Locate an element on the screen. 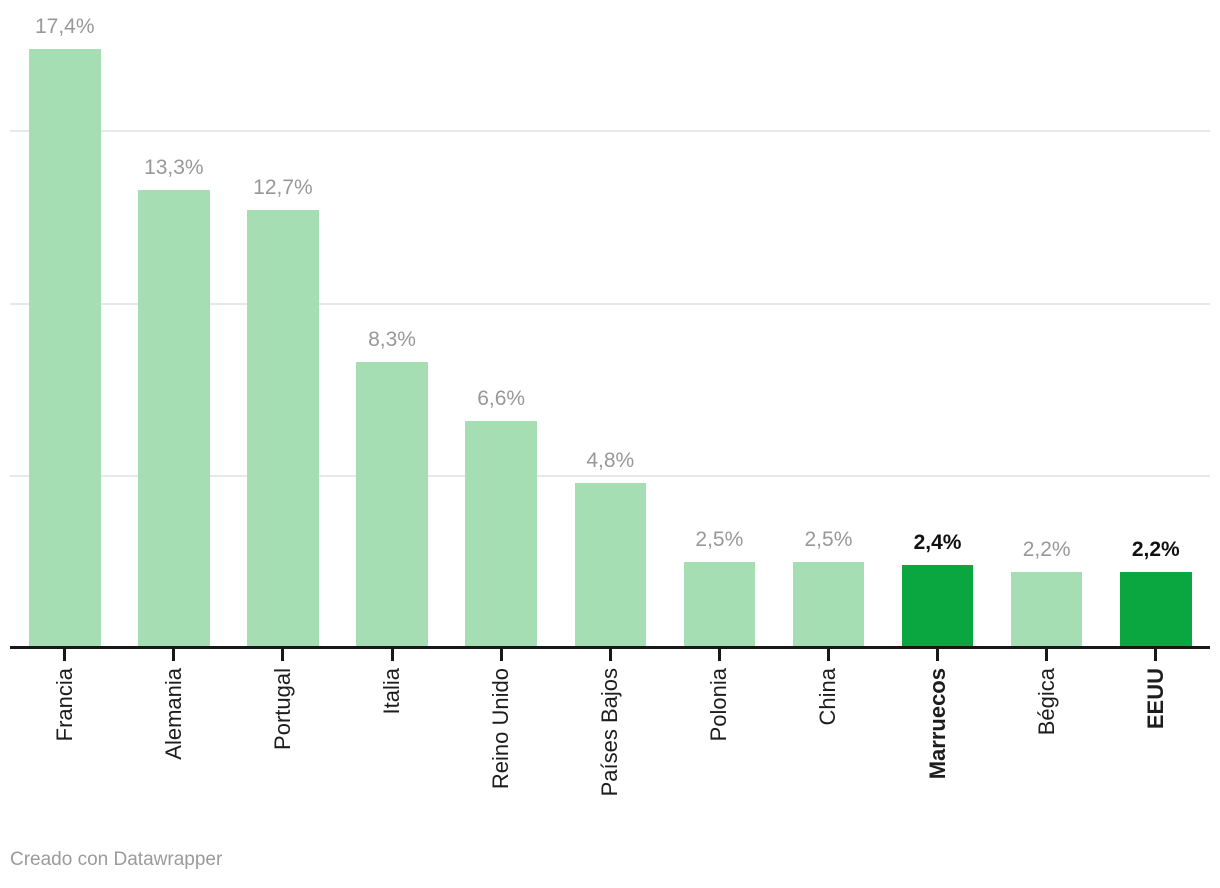 This screenshot has width=1220, height=888. x-axis-label: EEUU is located at coordinates (1155, 699).